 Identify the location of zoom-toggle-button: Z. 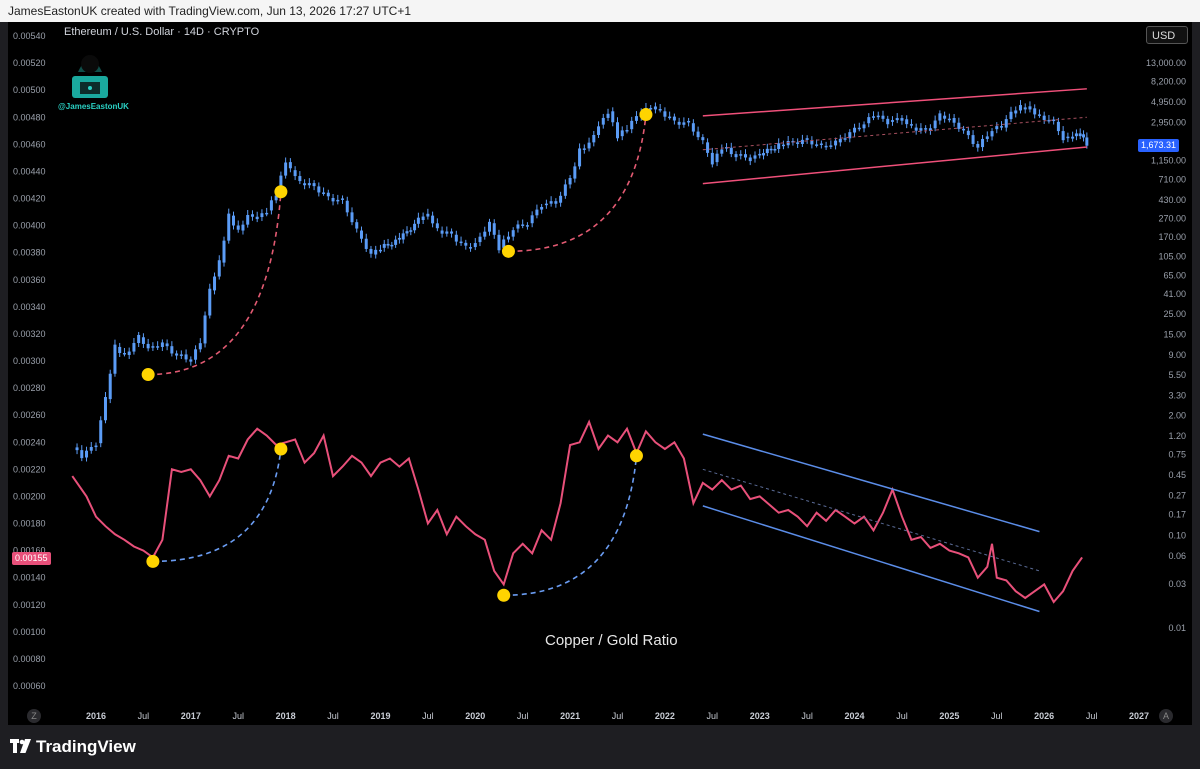
(34, 716).